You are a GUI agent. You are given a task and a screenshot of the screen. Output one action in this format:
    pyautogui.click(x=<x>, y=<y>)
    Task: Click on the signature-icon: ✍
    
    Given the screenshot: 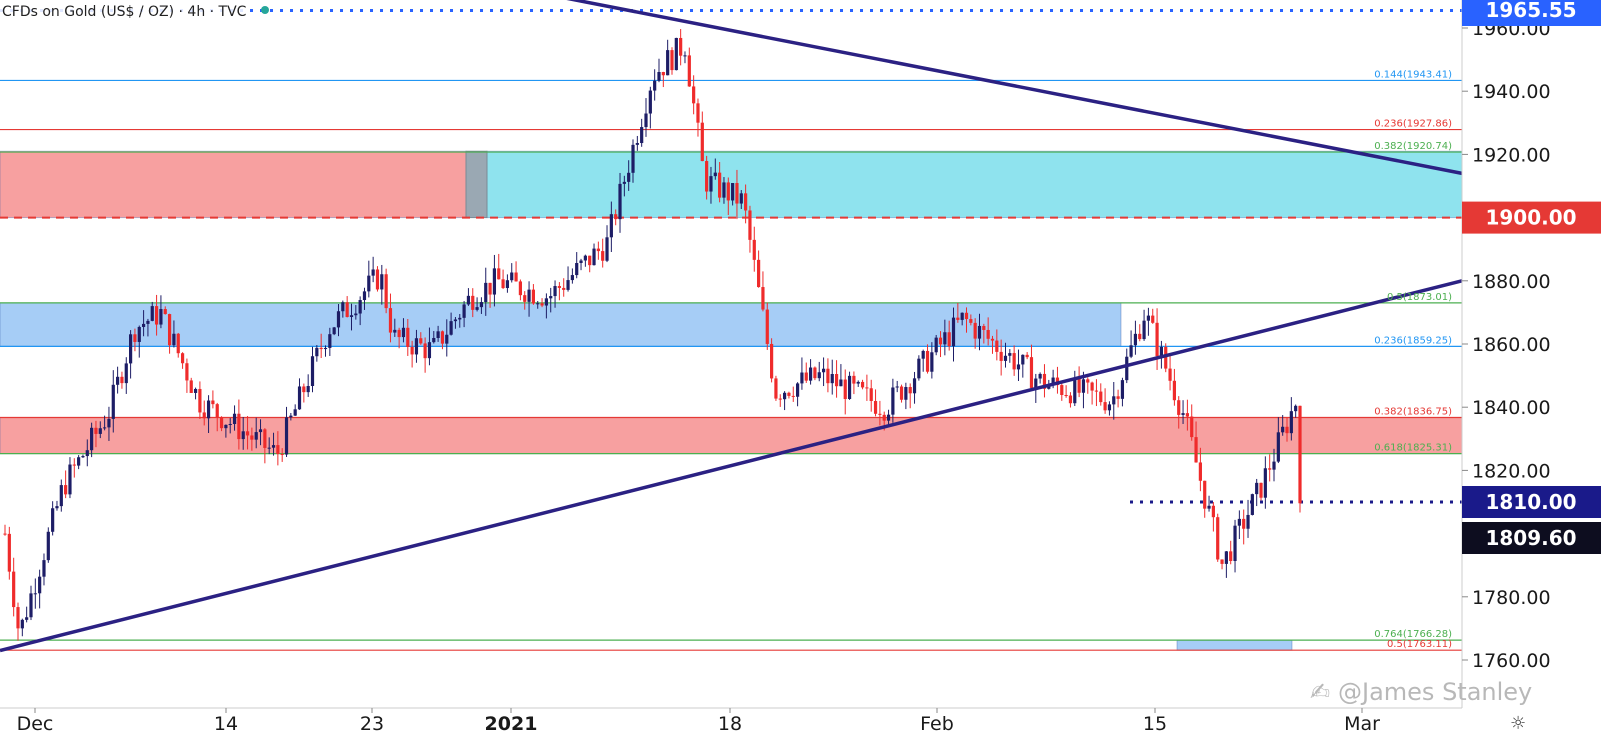 What is the action you would take?
    pyautogui.click(x=1320, y=692)
    